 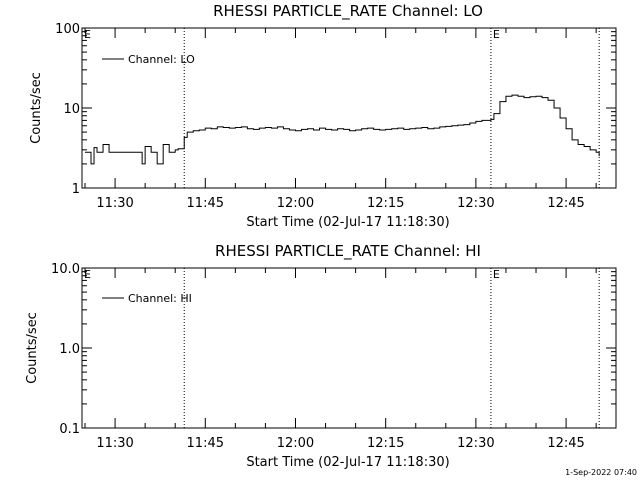 What do you see at coordinates (65, 269) in the screenshot?
I see `y-tick-label: 10.0` at bounding box center [65, 269].